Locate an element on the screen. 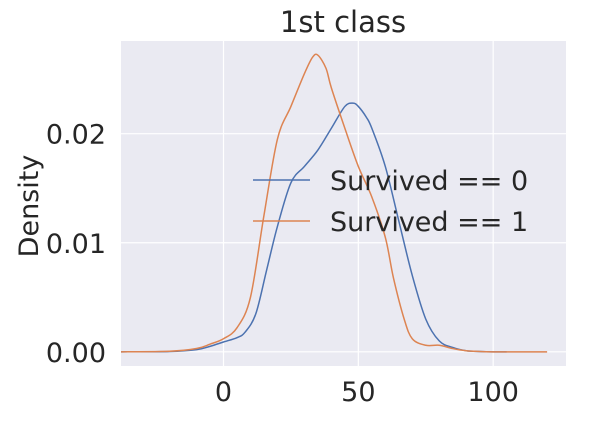 This screenshot has height=425, width=591. x-tick-label: 0 is located at coordinates (223, 392).